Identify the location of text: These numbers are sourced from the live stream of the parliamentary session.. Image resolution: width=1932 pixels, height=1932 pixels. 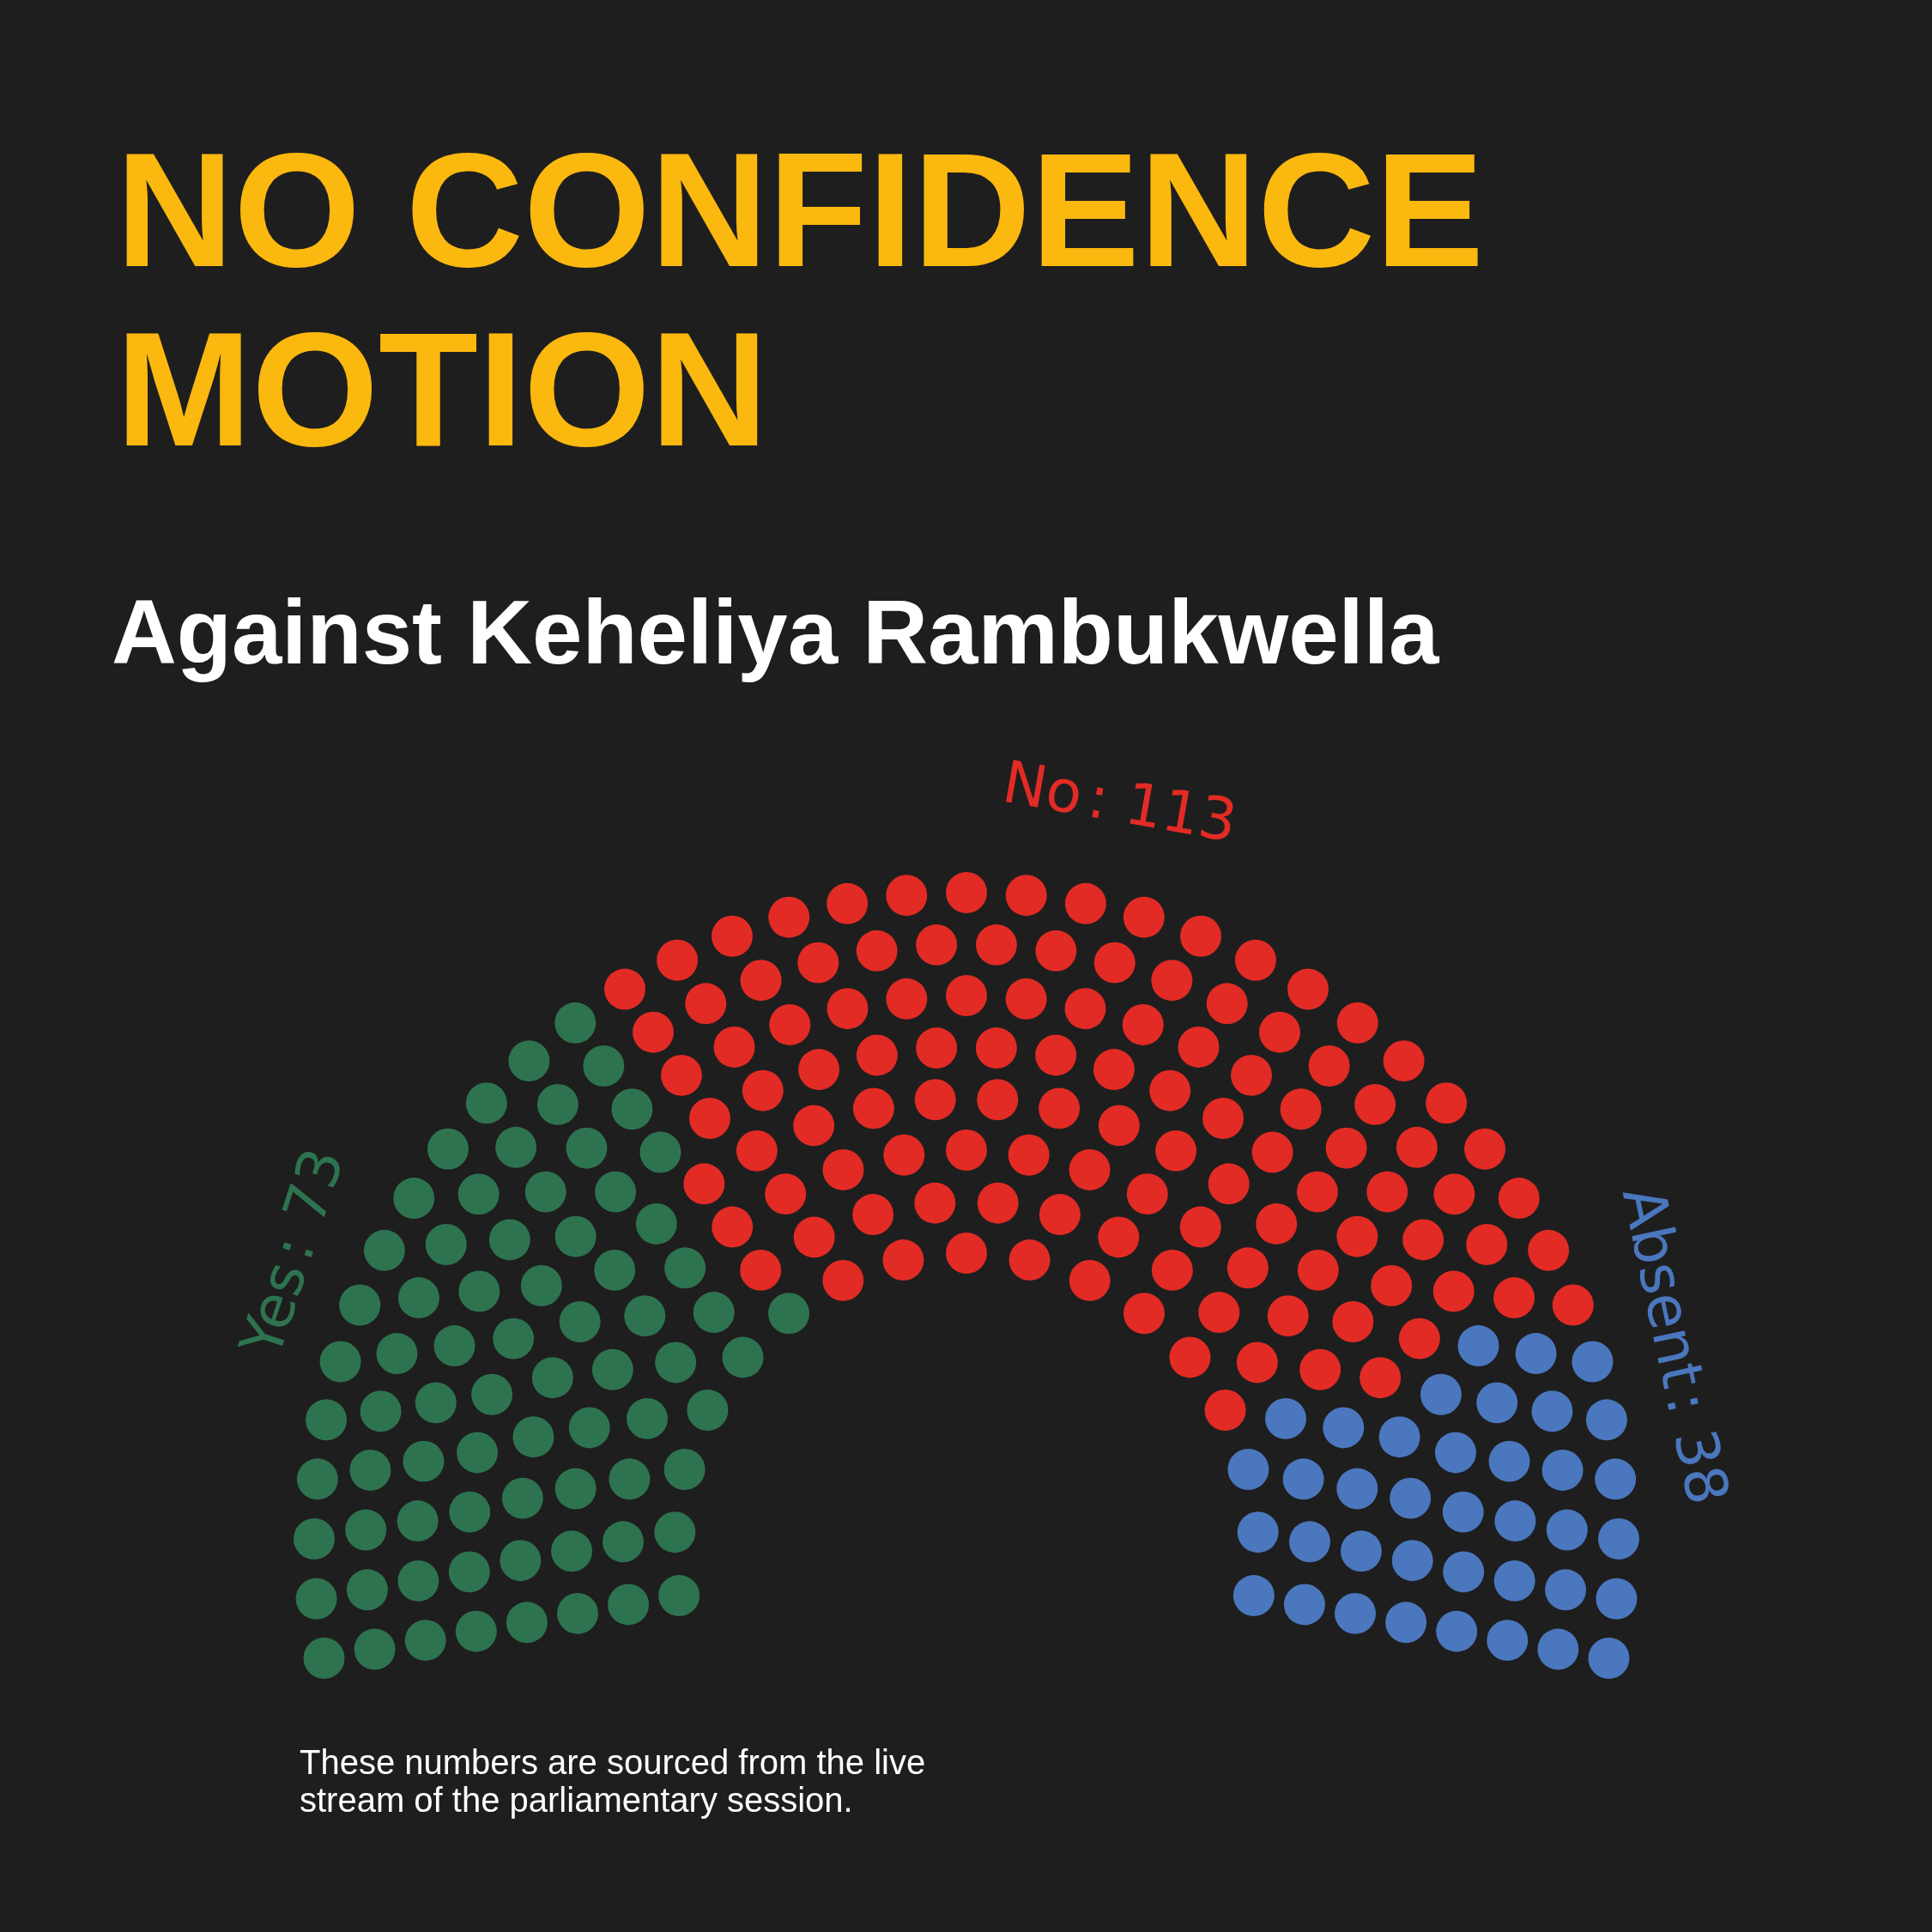
(613, 1781).